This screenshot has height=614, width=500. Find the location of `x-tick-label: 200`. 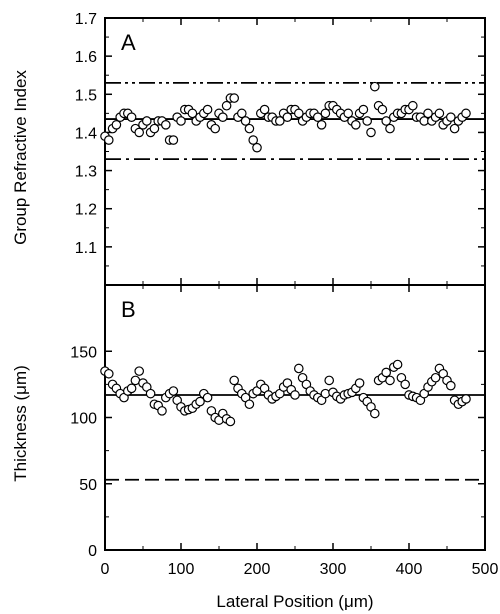

x-tick-label: 200 is located at coordinates (257, 569).